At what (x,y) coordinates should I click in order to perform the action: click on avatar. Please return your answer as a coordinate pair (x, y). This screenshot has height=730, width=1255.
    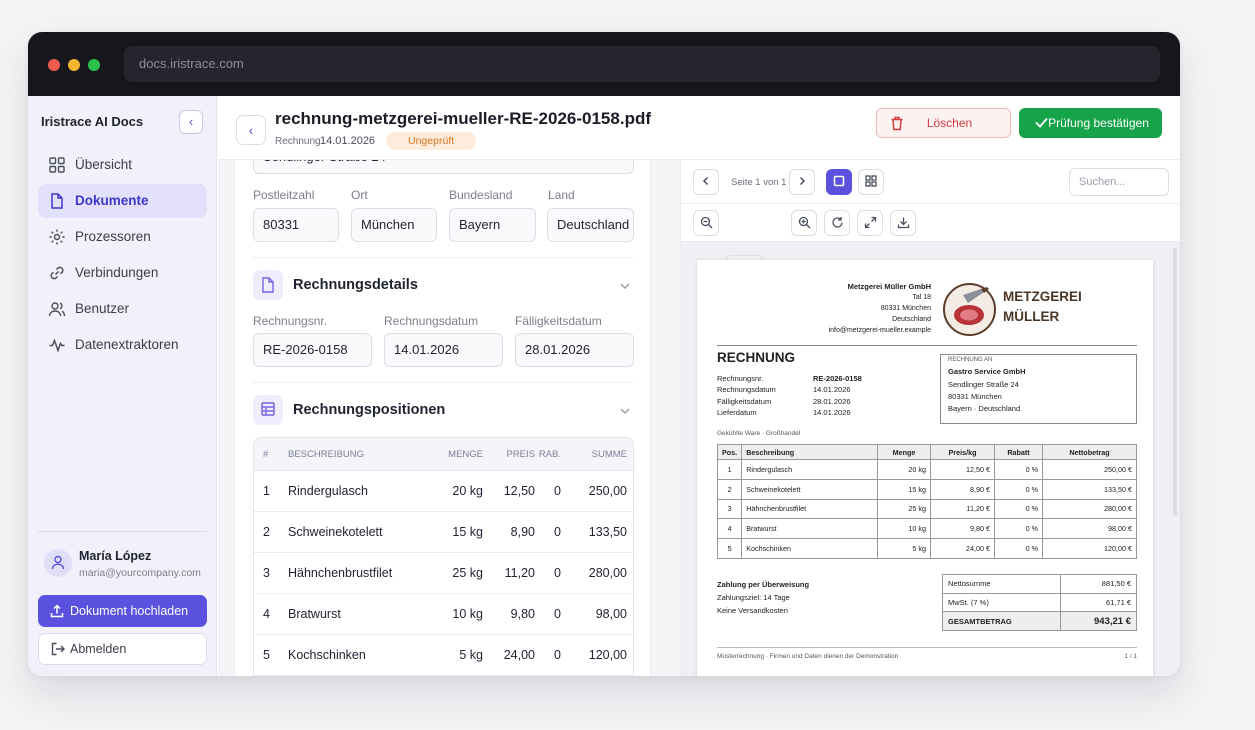
    Looking at the image, I should click on (58, 563).